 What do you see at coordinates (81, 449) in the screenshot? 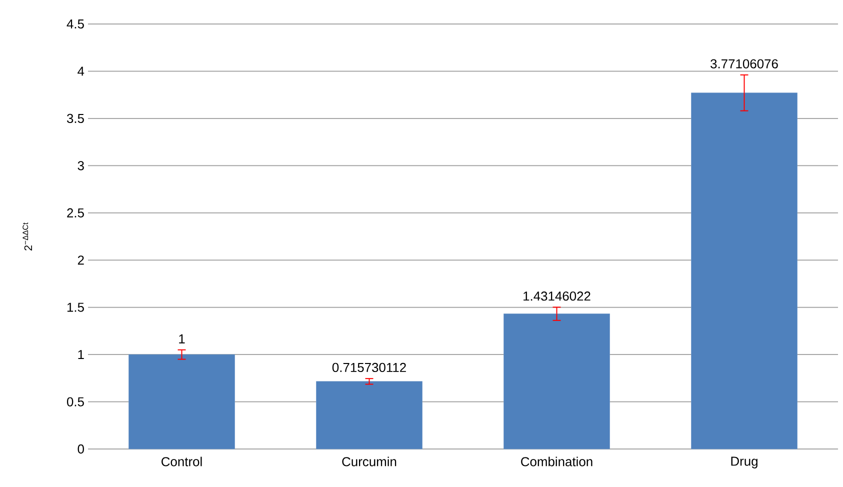
I see `y-tick-label: 0` at bounding box center [81, 449].